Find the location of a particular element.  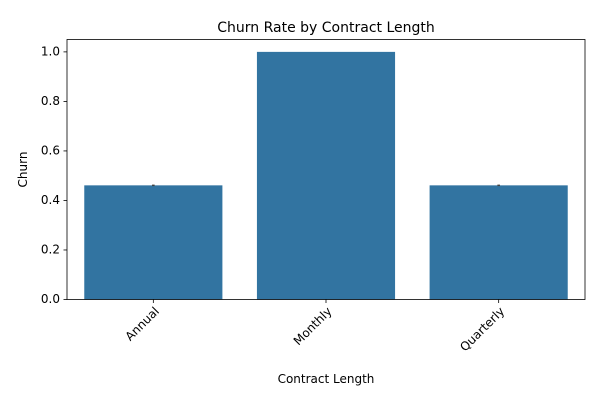

x-tick-label: Annual is located at coordinates (142, 323).